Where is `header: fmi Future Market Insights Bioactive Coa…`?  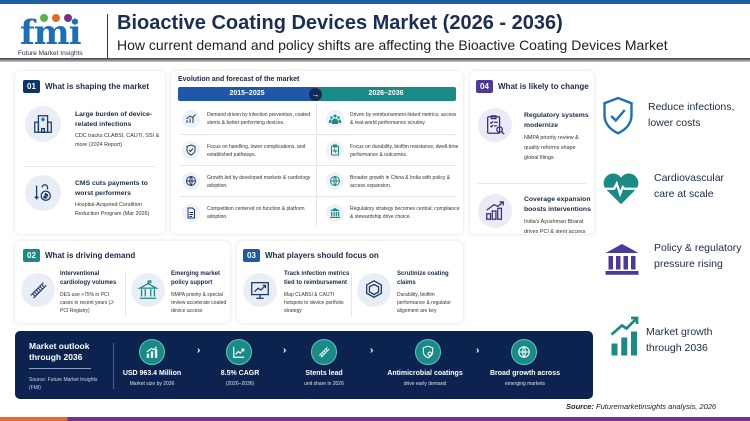
header: fmi Future Market Insights Bioactive Coa… is located at coordinates (375, 32).